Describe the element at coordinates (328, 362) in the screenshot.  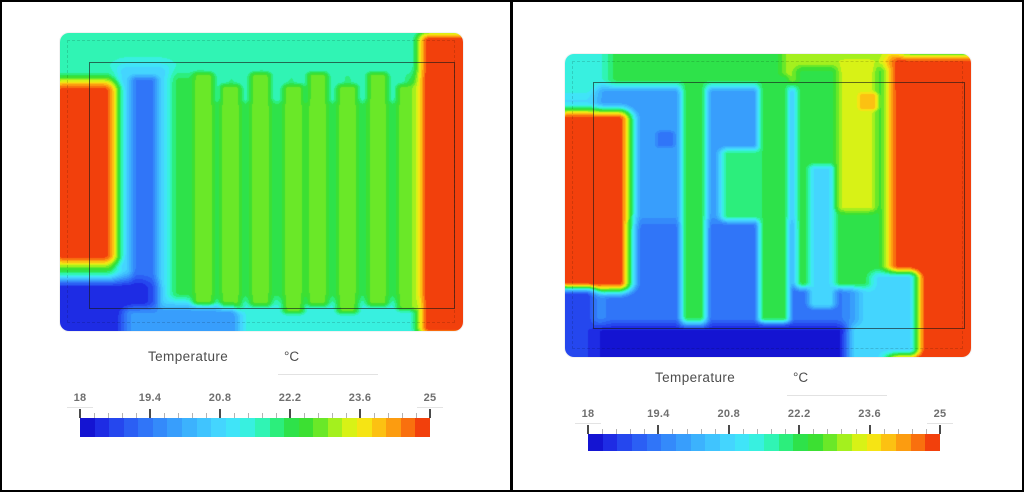
I see `legend-unit-field: °C` at that location.